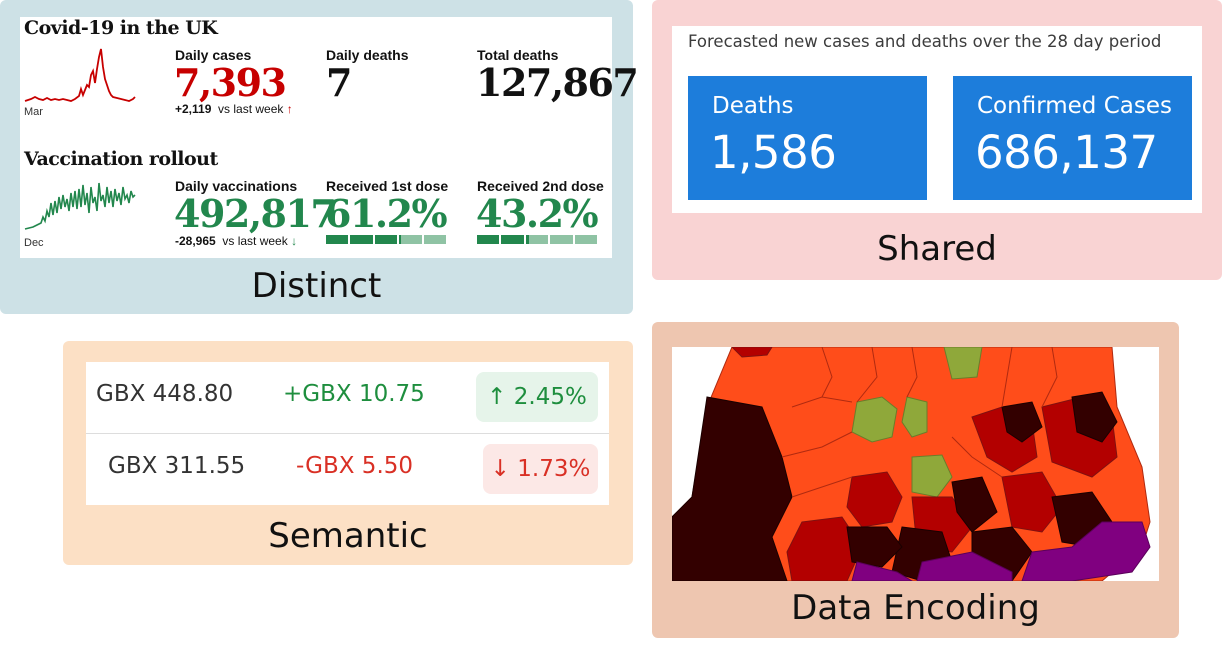 The image size is (1222, 645). What do you see at coordinates (289, 109) in the screenshot?
I see `arrow-up-icon: ↑` at bounding box center [289, 109].